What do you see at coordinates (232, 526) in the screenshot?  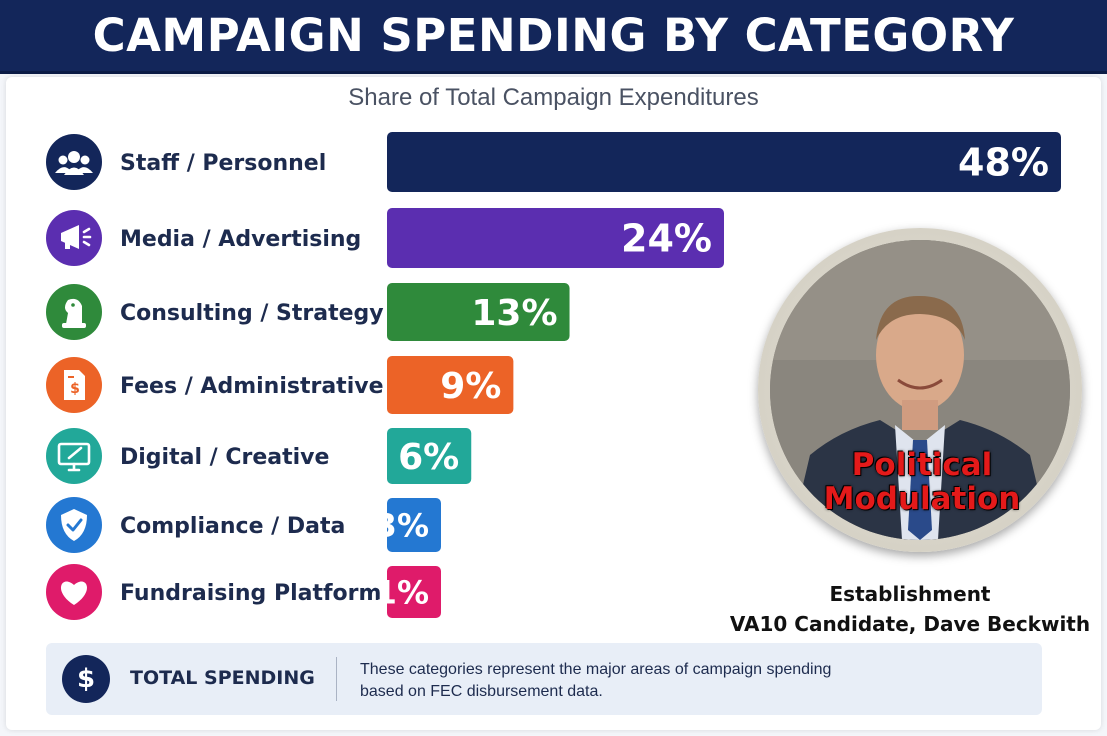 I see `category-label: Compliance / Data` at bounding box center [232, 526].